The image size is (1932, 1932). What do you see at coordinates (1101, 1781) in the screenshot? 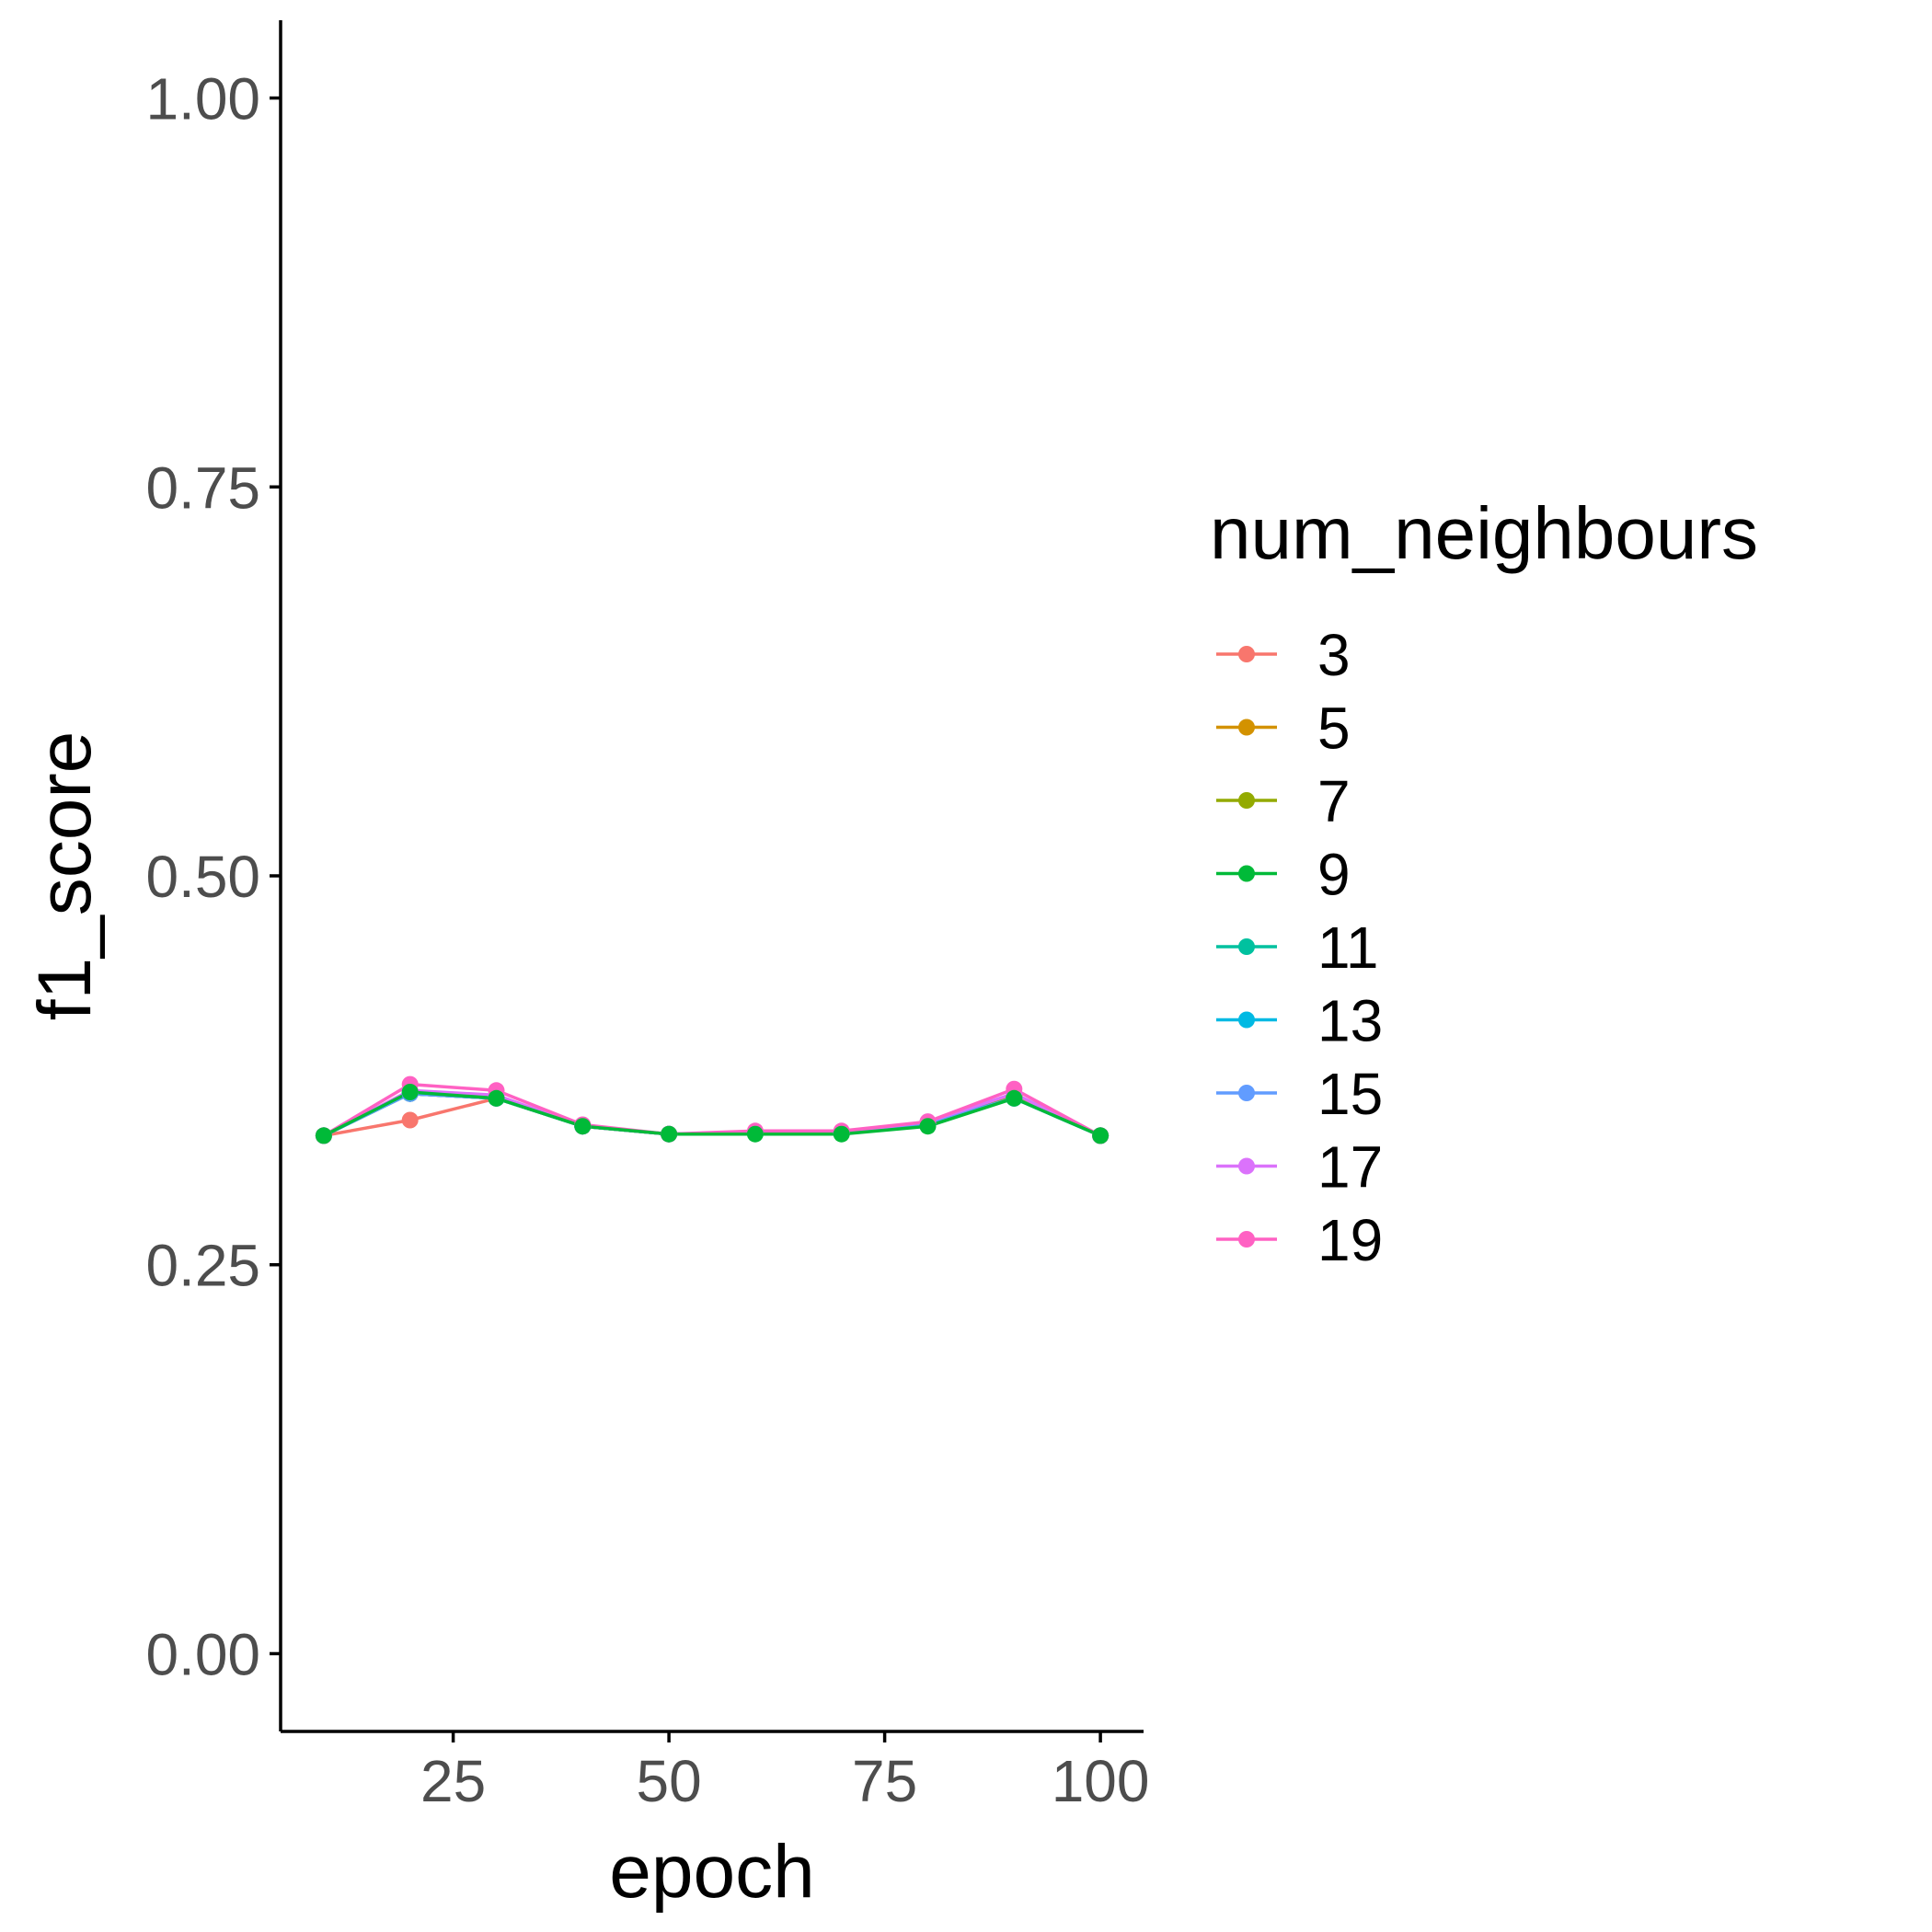
I see `x-tick-label: 100` at bounding box center [1101, 1781].